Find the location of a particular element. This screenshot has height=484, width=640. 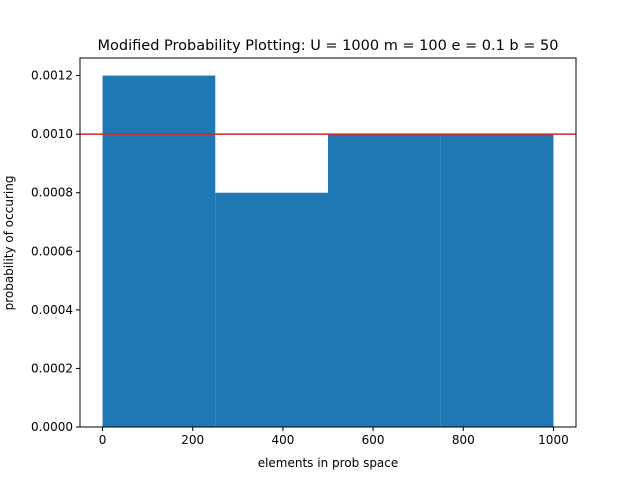

y-tick-label: 0.0002 is located at coordinates (52, 368).